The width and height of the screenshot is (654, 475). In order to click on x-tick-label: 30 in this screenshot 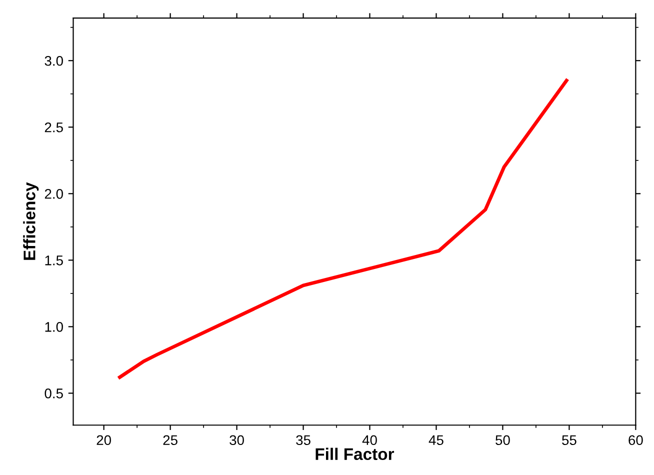, I will do `click(237, 440)`.